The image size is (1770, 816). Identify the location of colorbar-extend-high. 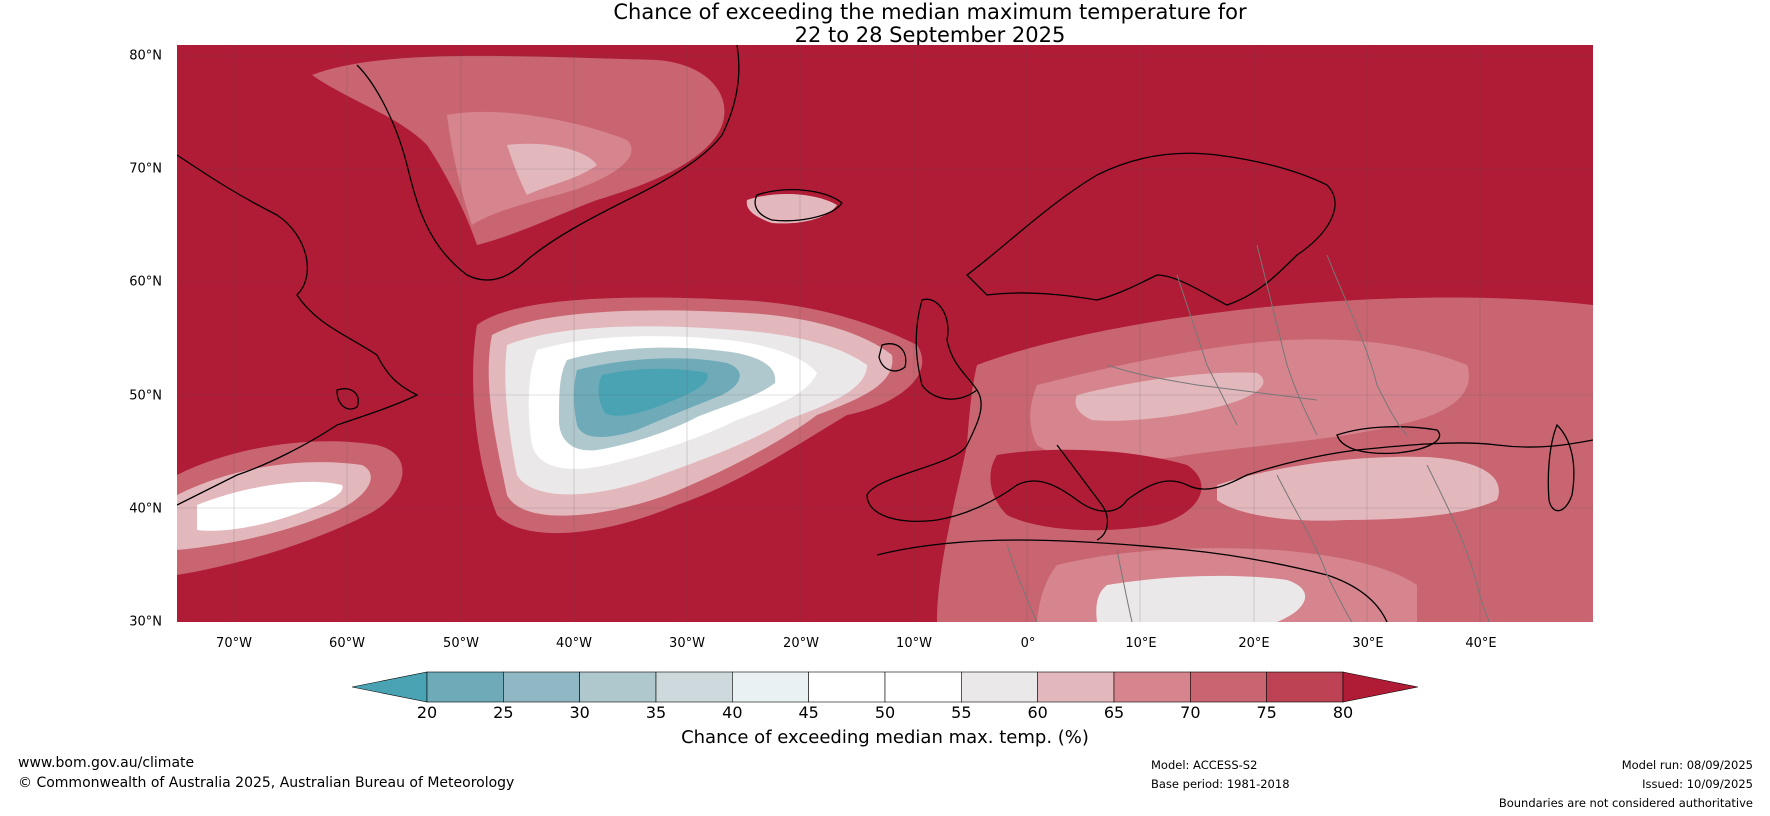
(1380, 687).